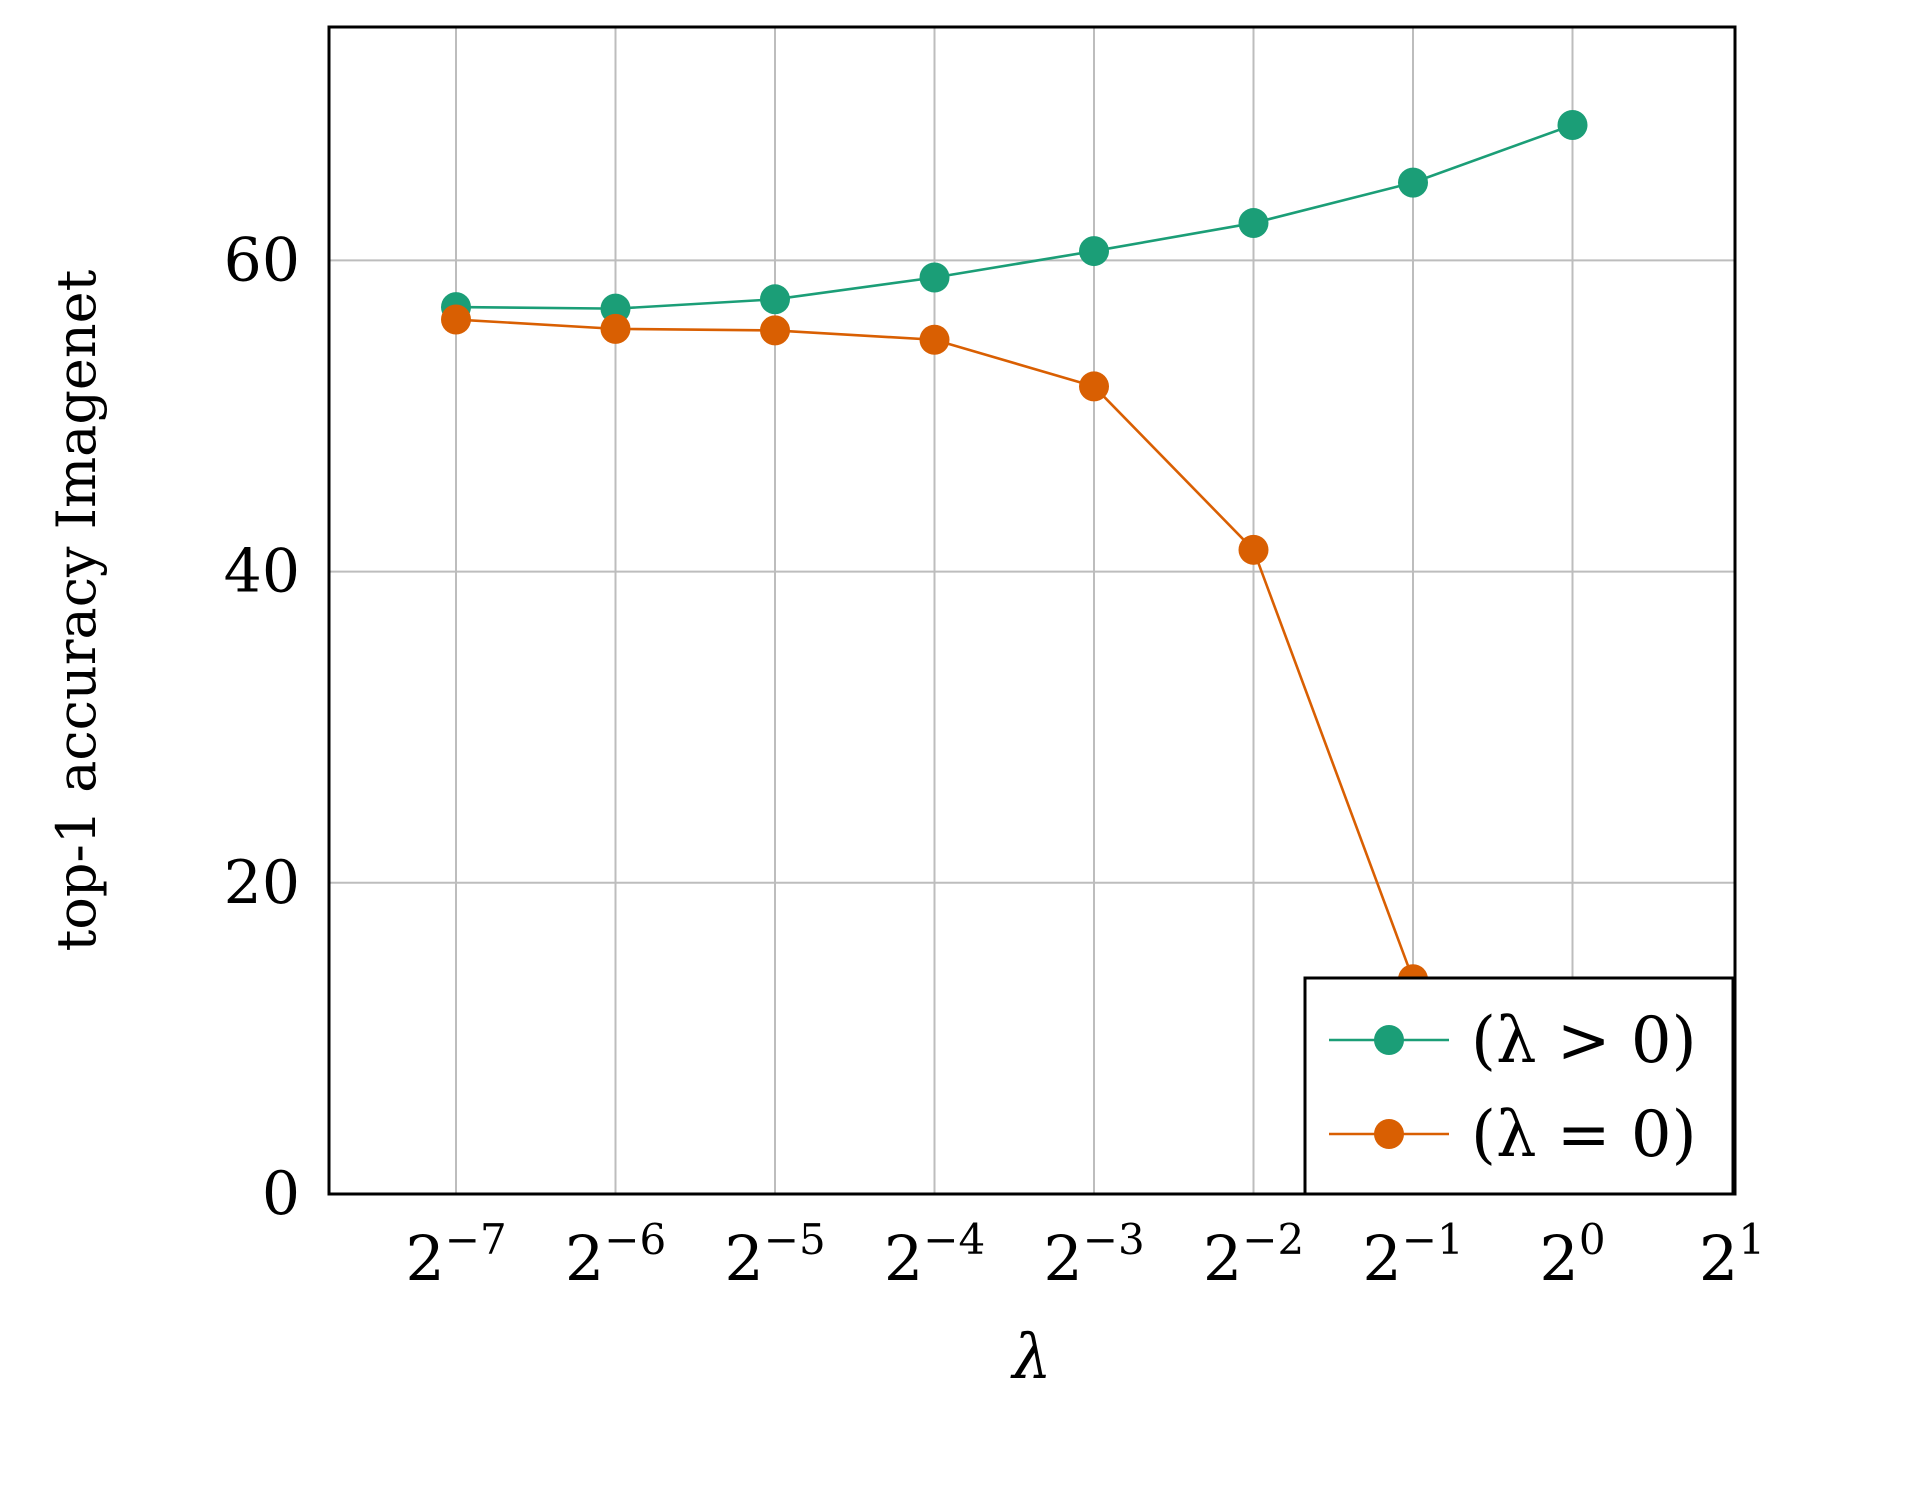 The width and height of the screenshot is (1920, 1488). What do you see at coordinates (476, 1239) in the screenshot?
I see `x-tick-exponent: −7` at bounding box center [476, 1239].